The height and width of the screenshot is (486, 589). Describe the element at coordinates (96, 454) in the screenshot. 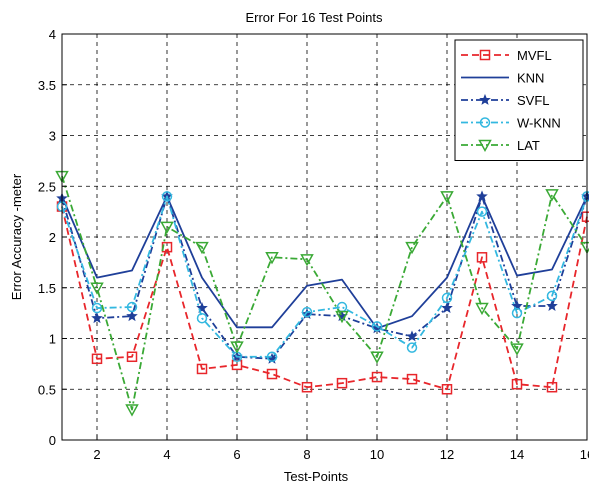

I see `x-tick-label: 2` at that location.